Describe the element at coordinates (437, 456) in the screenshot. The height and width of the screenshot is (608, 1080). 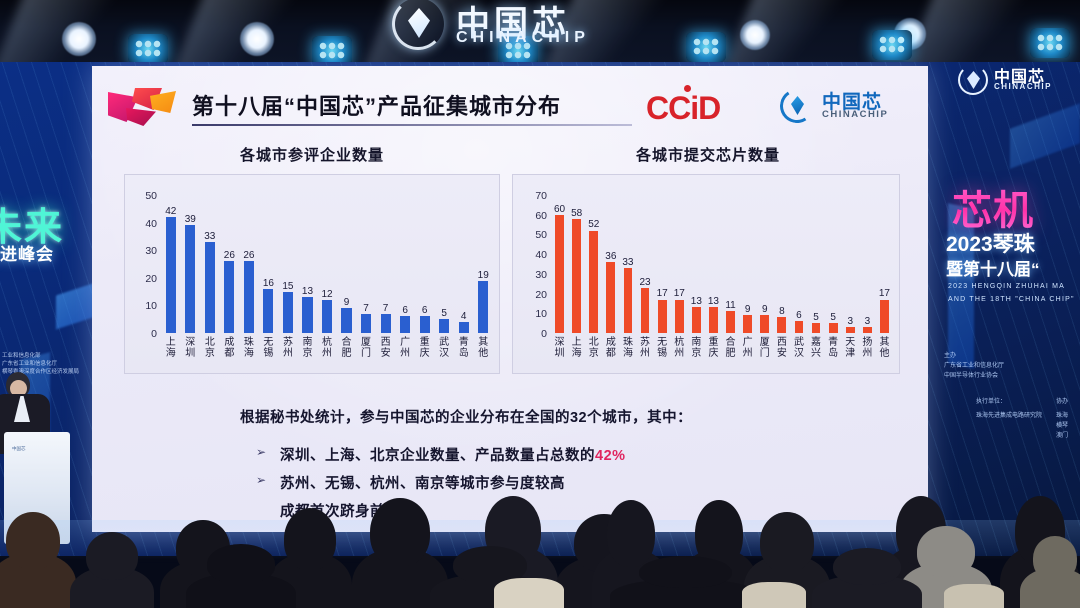
I see `summary-bullet-0-text: 深圳、上海、北京企业数量、产品数量占总数的` at that location.